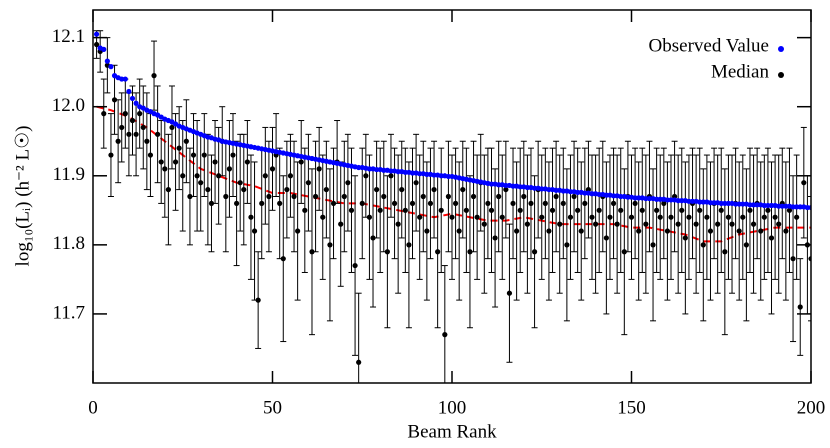  I want to click on legend-label: Median, so click(740, 71).